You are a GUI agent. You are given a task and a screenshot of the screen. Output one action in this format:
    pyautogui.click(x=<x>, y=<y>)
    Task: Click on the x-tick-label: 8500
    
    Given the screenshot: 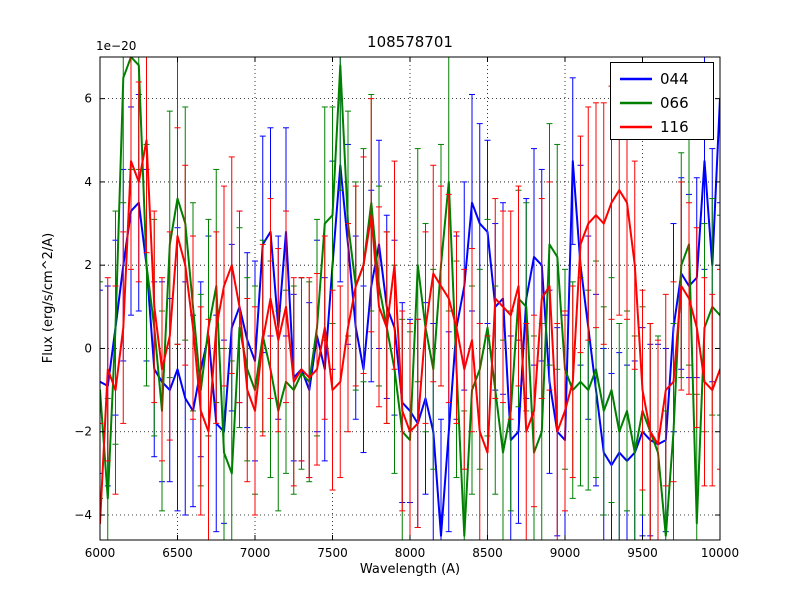 What is the action you would take?
    pyautogui.click(x=487, y=553)
    